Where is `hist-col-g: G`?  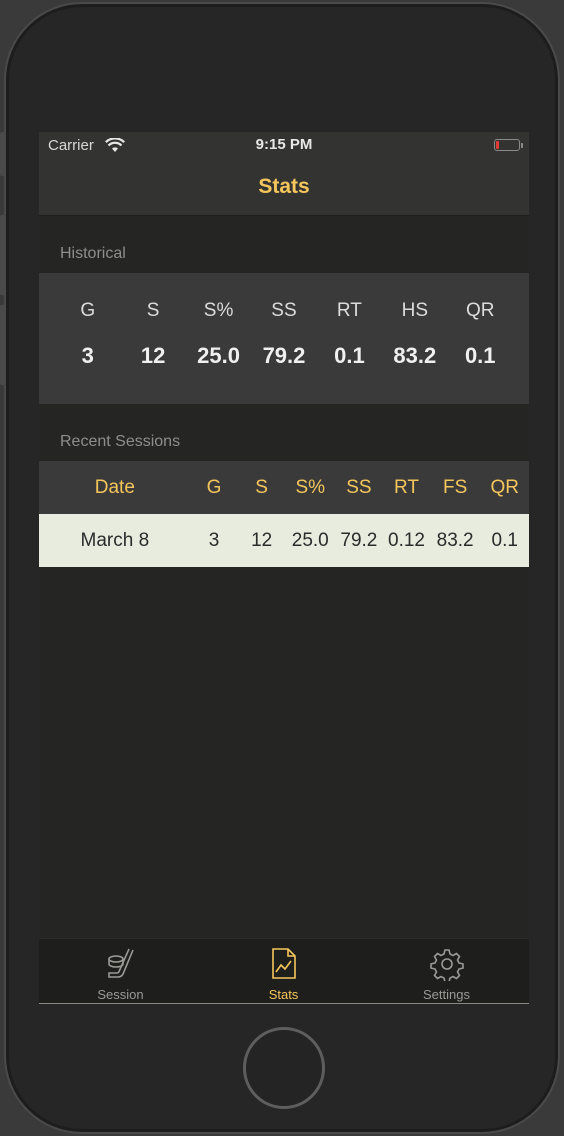 hist-col-g: G is located at coordinates (88, 310).